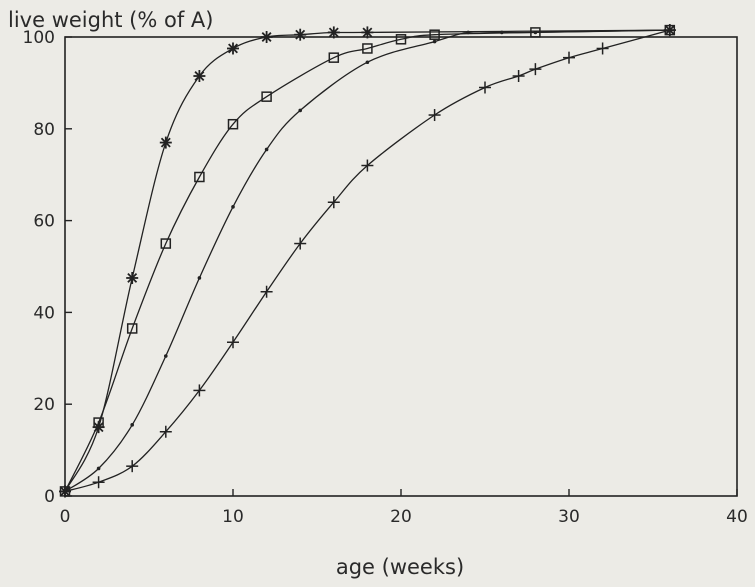 This screenshot has height=587, width=755. Describe the element at coordinates (65, 517) in the screenshot. I see `x-tick-label: 0` at that location.